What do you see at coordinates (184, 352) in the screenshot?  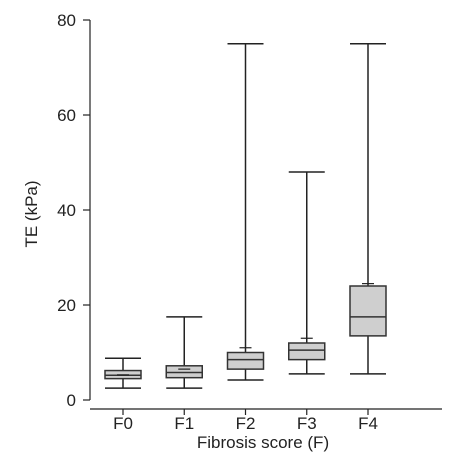 I see `box-f1` at bounding box center [184, 352].